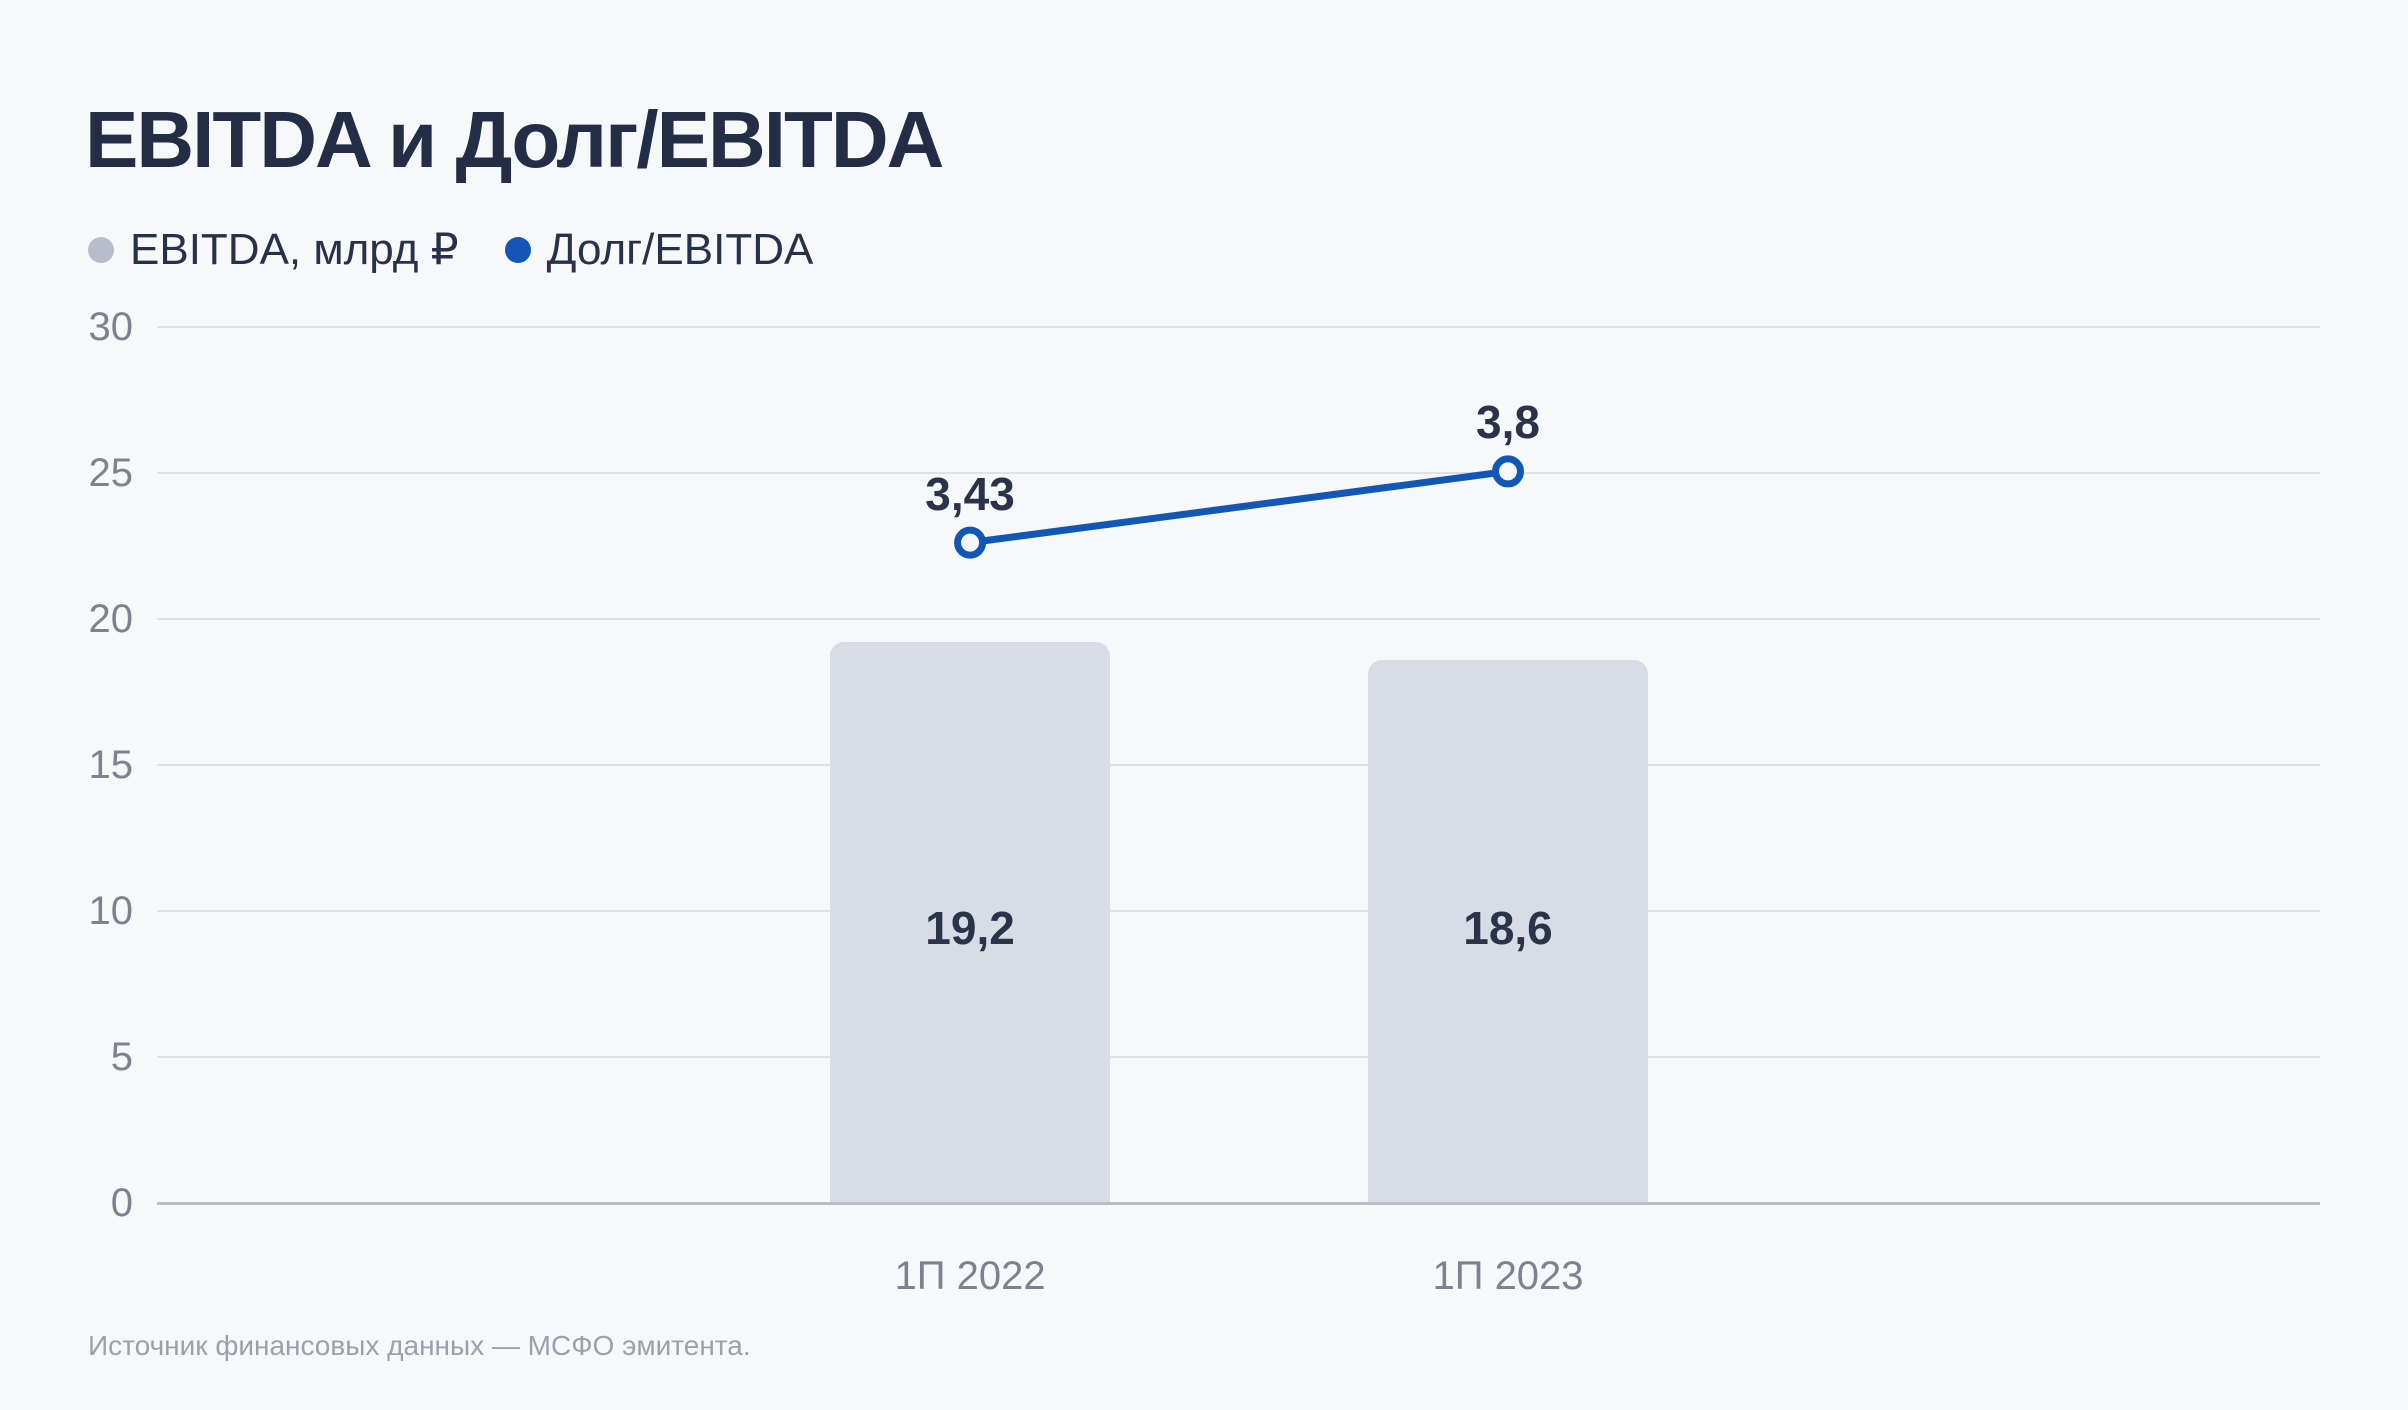 Image resolution: width=2408 pixels, height=1410 pixels. What do you see at coordinates (111, 910) in the screenshot?
I see `y-tick-label-10: 10` at bounding box center [111, 910].